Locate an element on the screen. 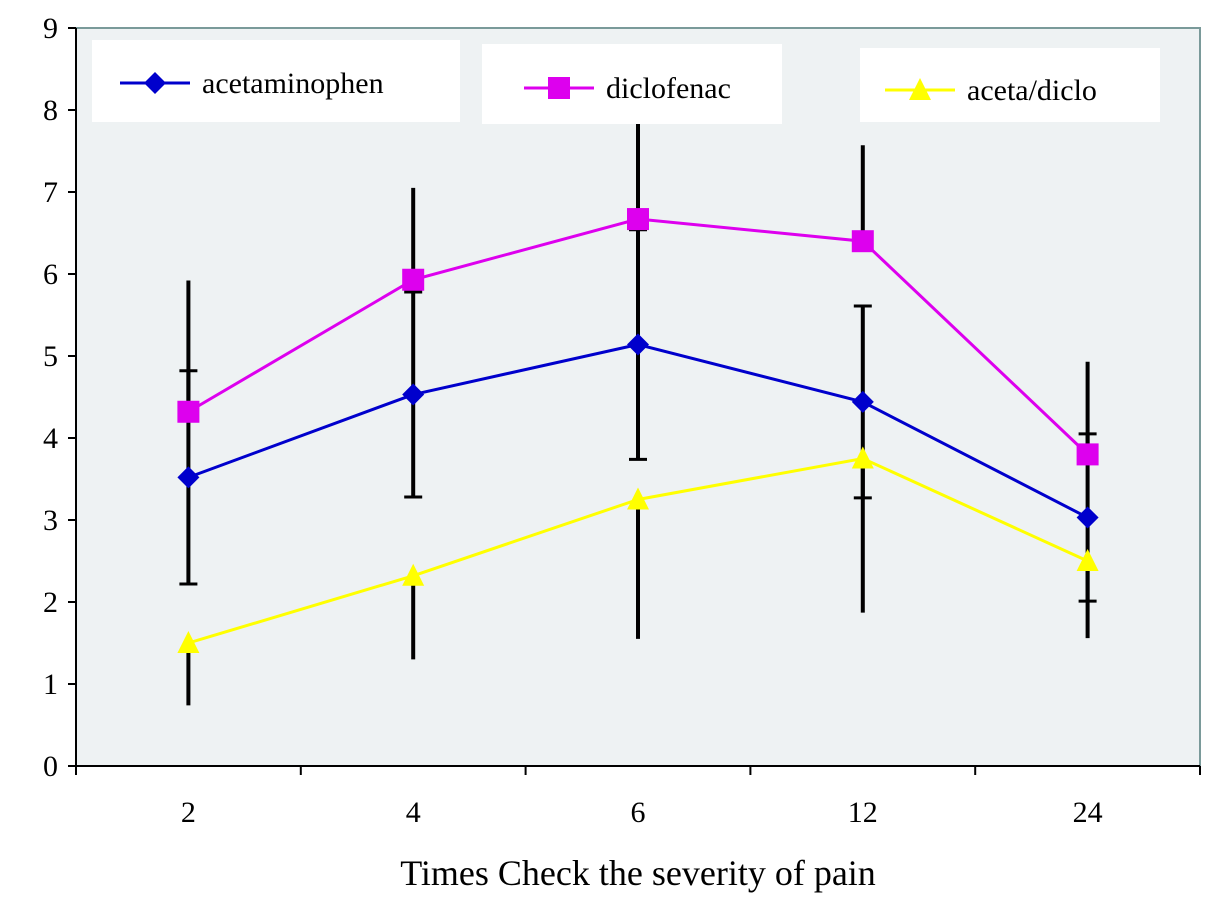  y-tick-label: 4 is located at coordinates (50, 438).